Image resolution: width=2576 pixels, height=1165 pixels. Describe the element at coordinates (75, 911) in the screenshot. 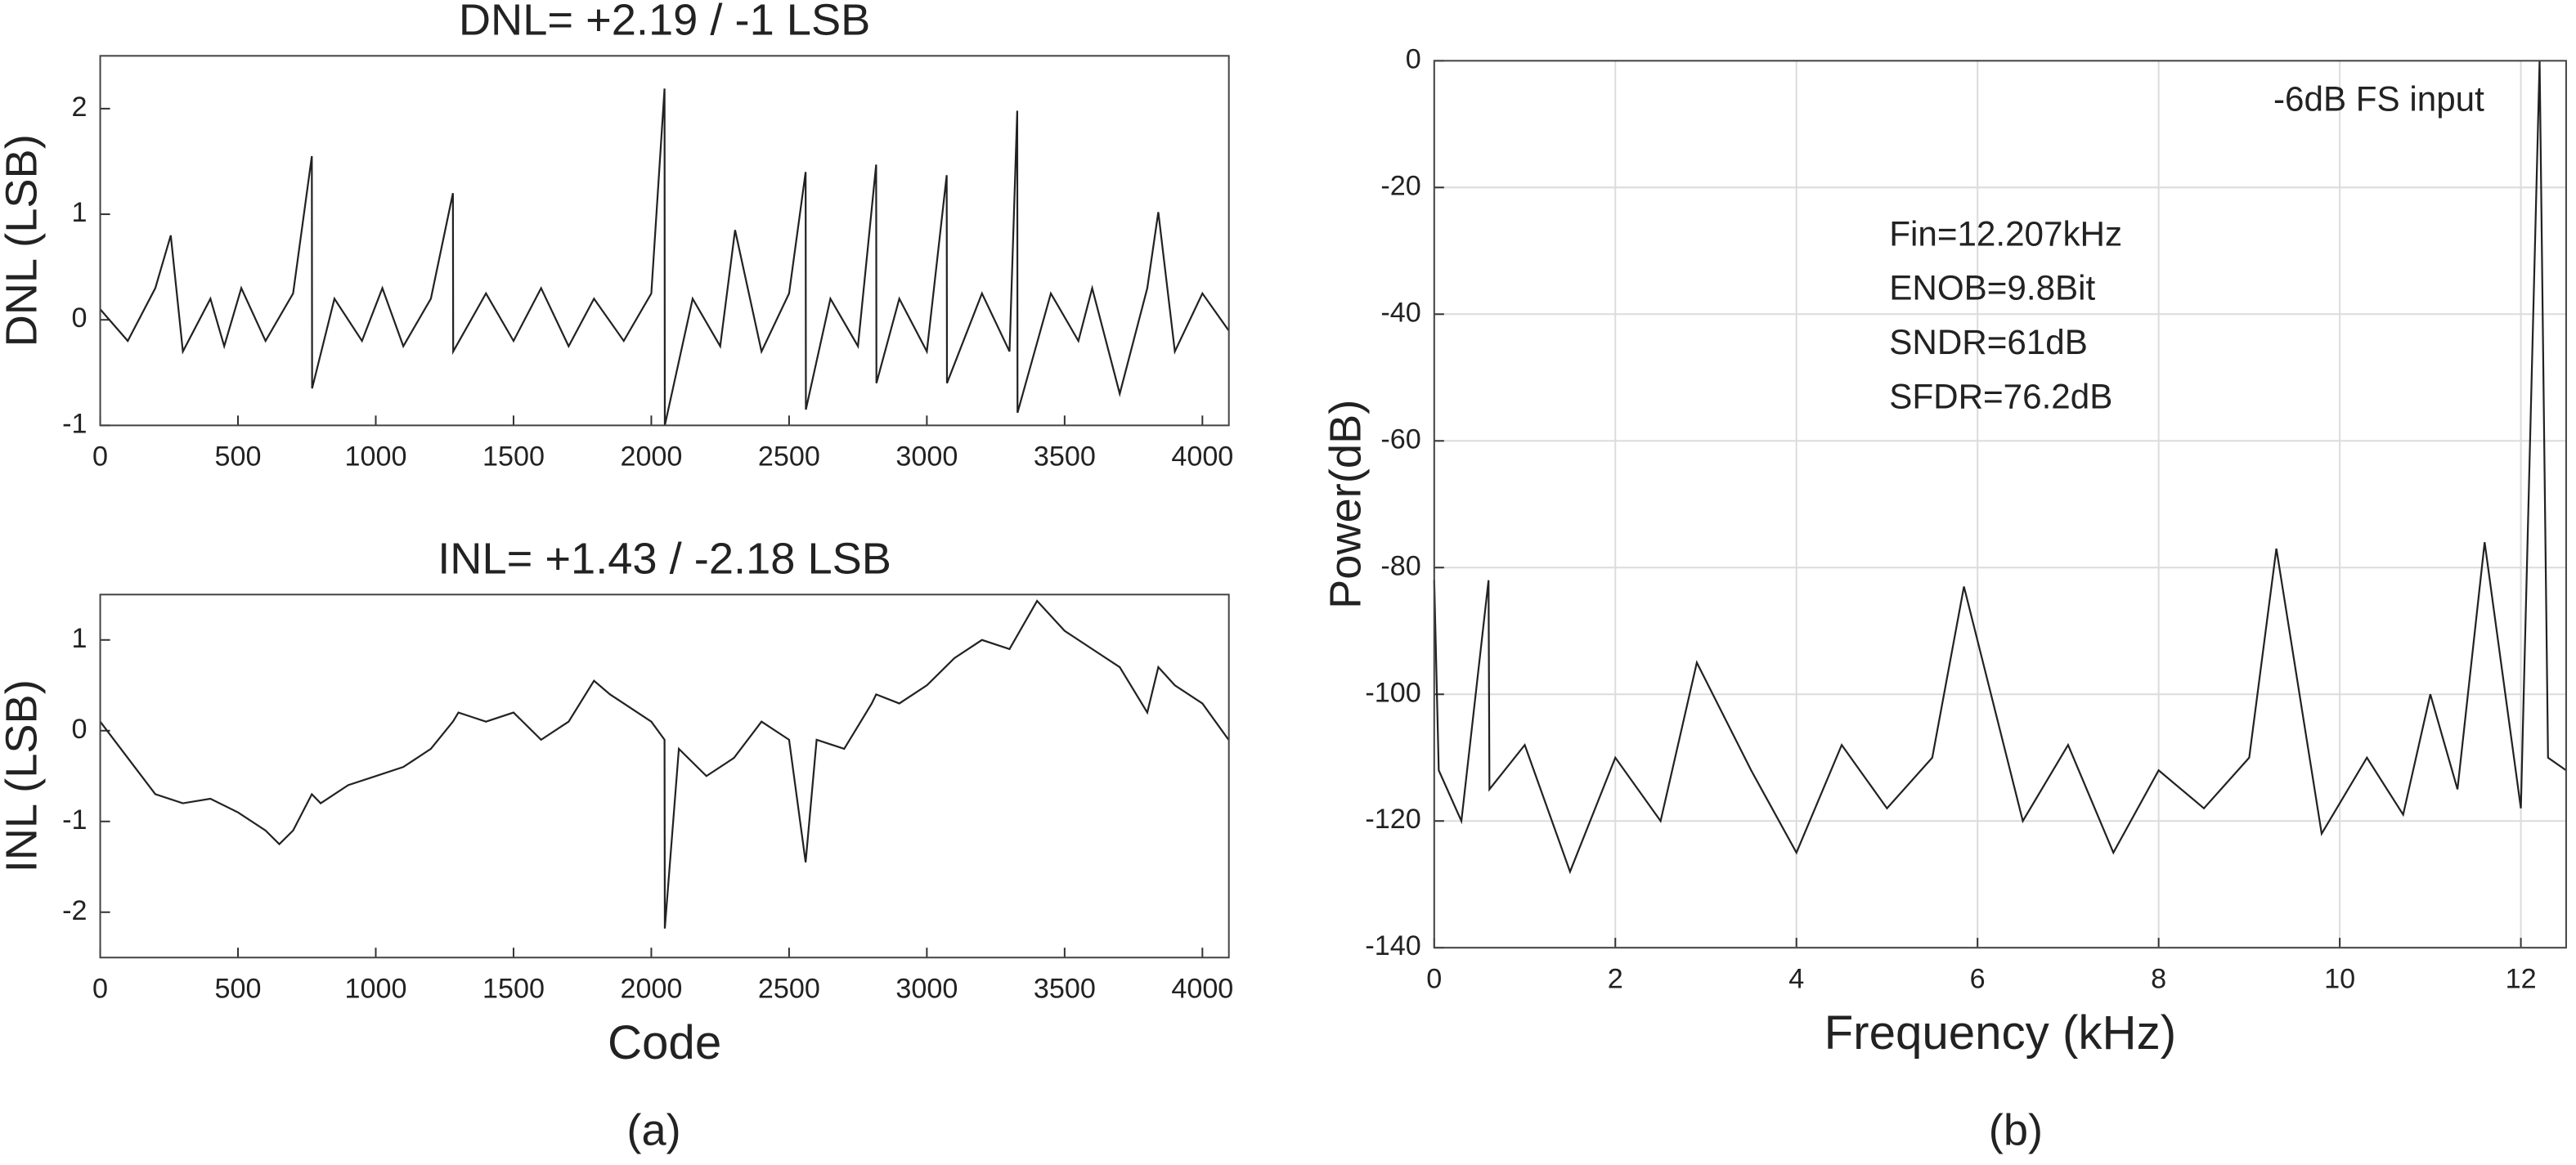

I see `y-tick-label: -2` at that location.